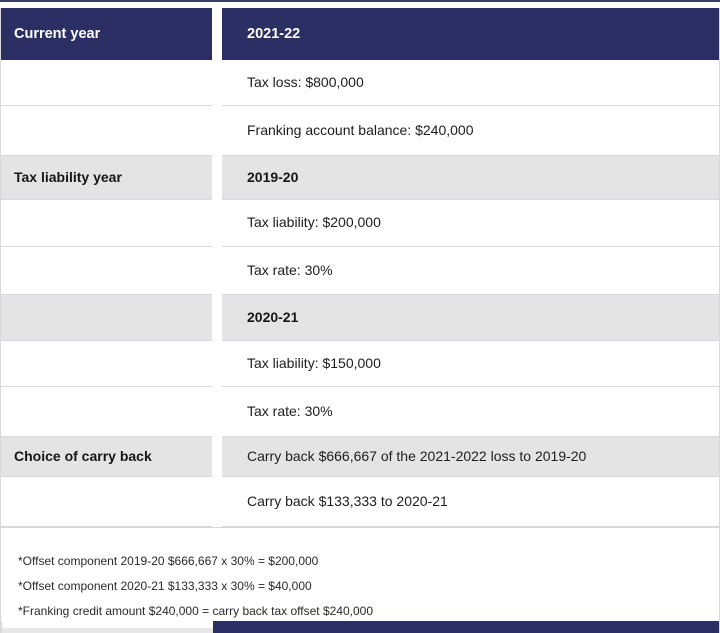  Describe the element at coordinates (466, 627) in the screenshot. I see `cropped-next-header-bar` at that location.